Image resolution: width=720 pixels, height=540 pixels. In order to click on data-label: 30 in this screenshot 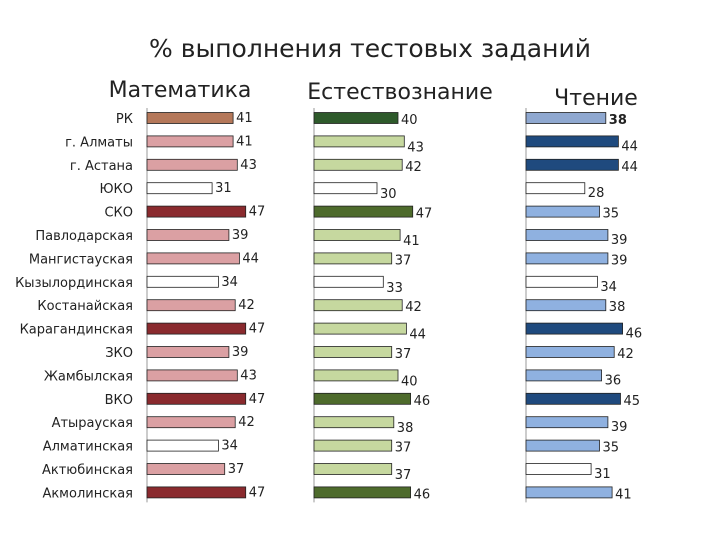, I will do `click(388, 194)`.